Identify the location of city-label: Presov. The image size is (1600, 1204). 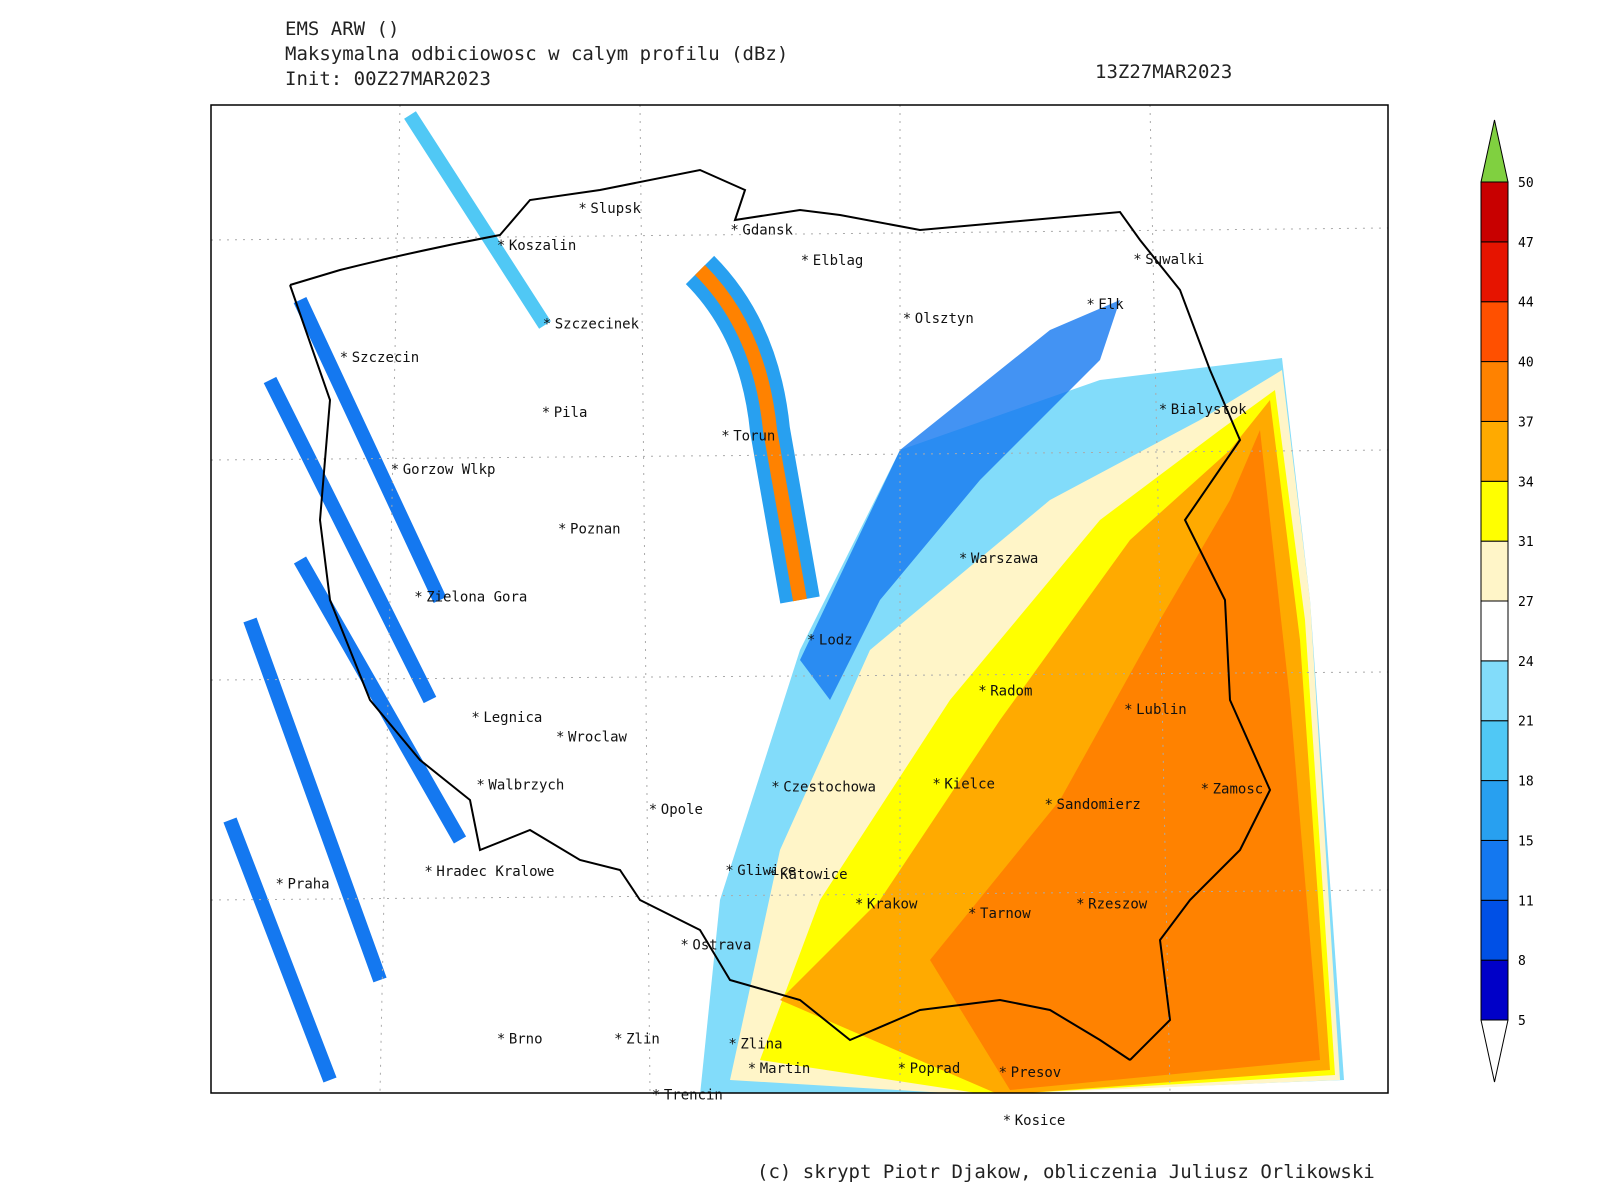
(1036, 1073).